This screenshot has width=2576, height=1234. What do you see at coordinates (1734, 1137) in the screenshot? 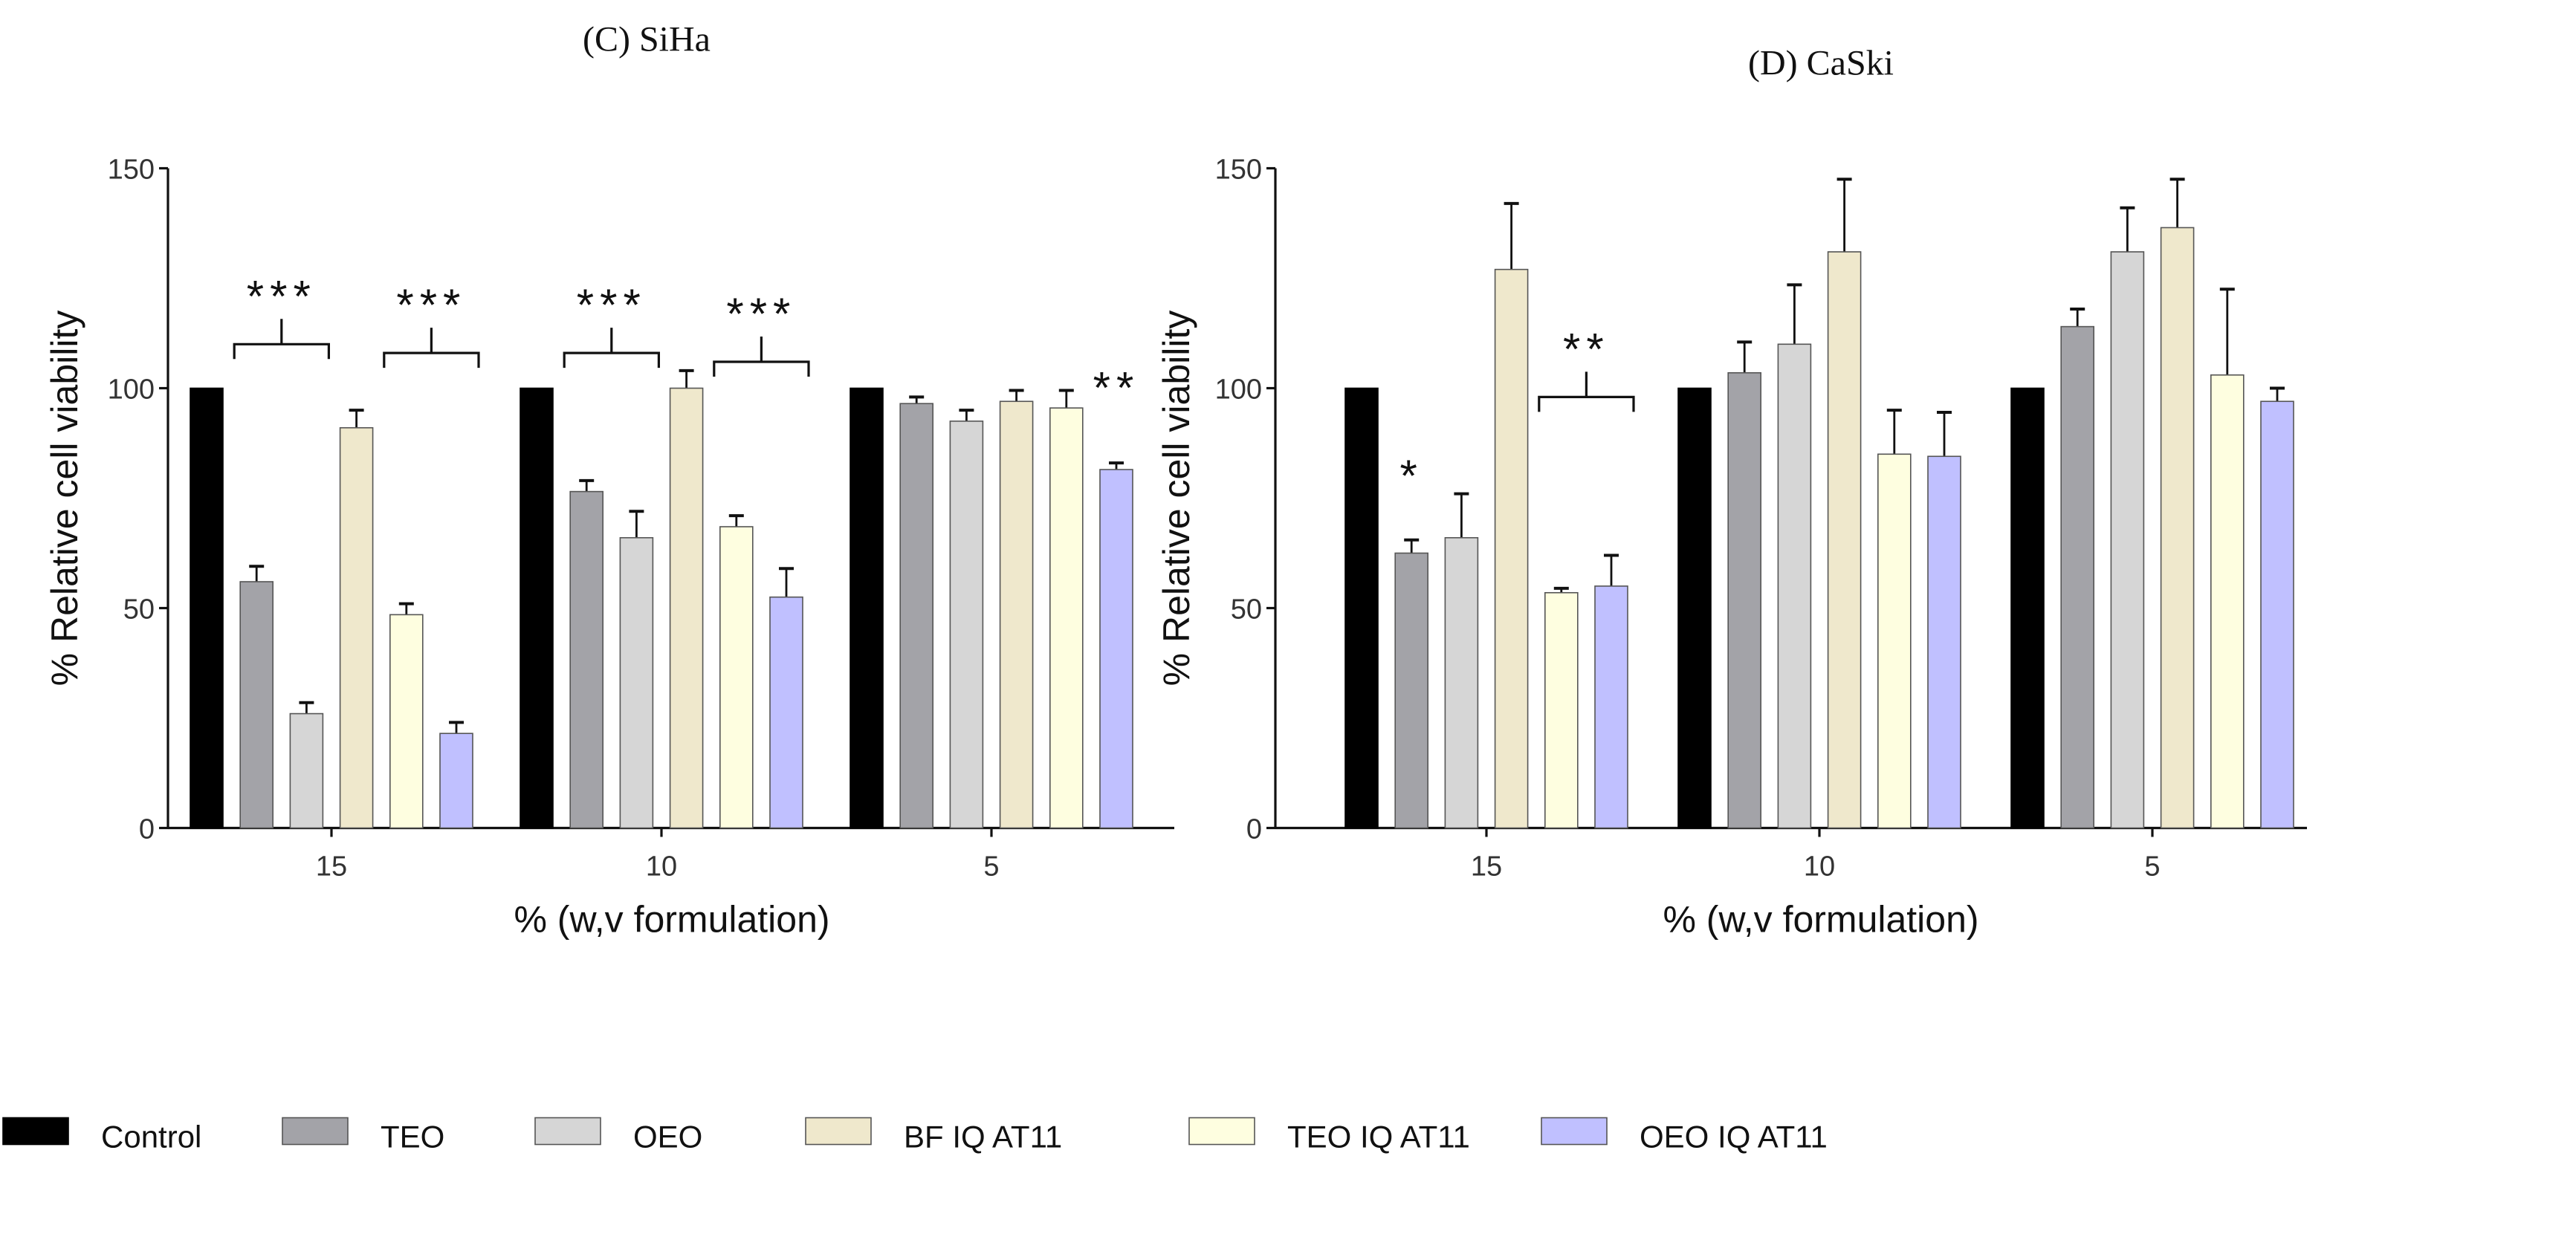
I see `legend-label: OEO IQ AT11` at bounding box center [1734, 1137].